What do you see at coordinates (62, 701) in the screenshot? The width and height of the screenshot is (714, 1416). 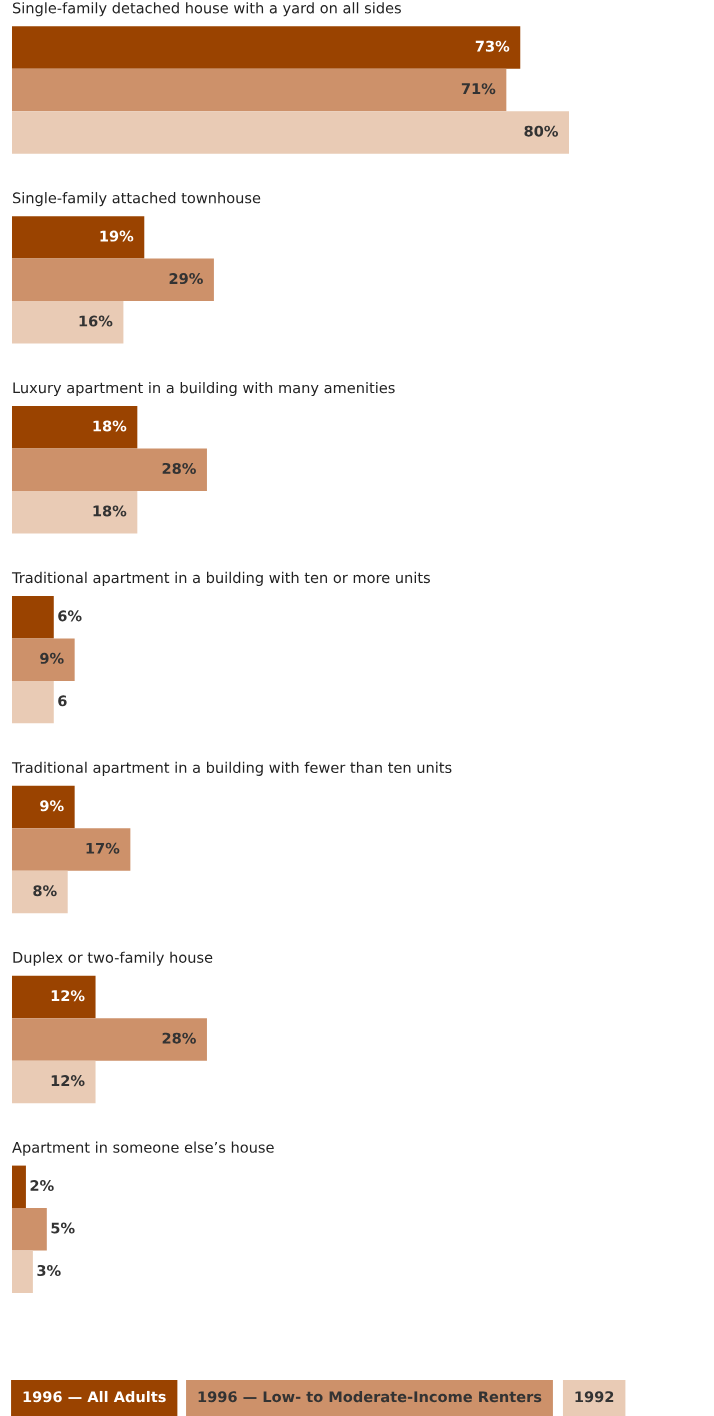 I see `data-label: 6` at bounding box center [62, 701].